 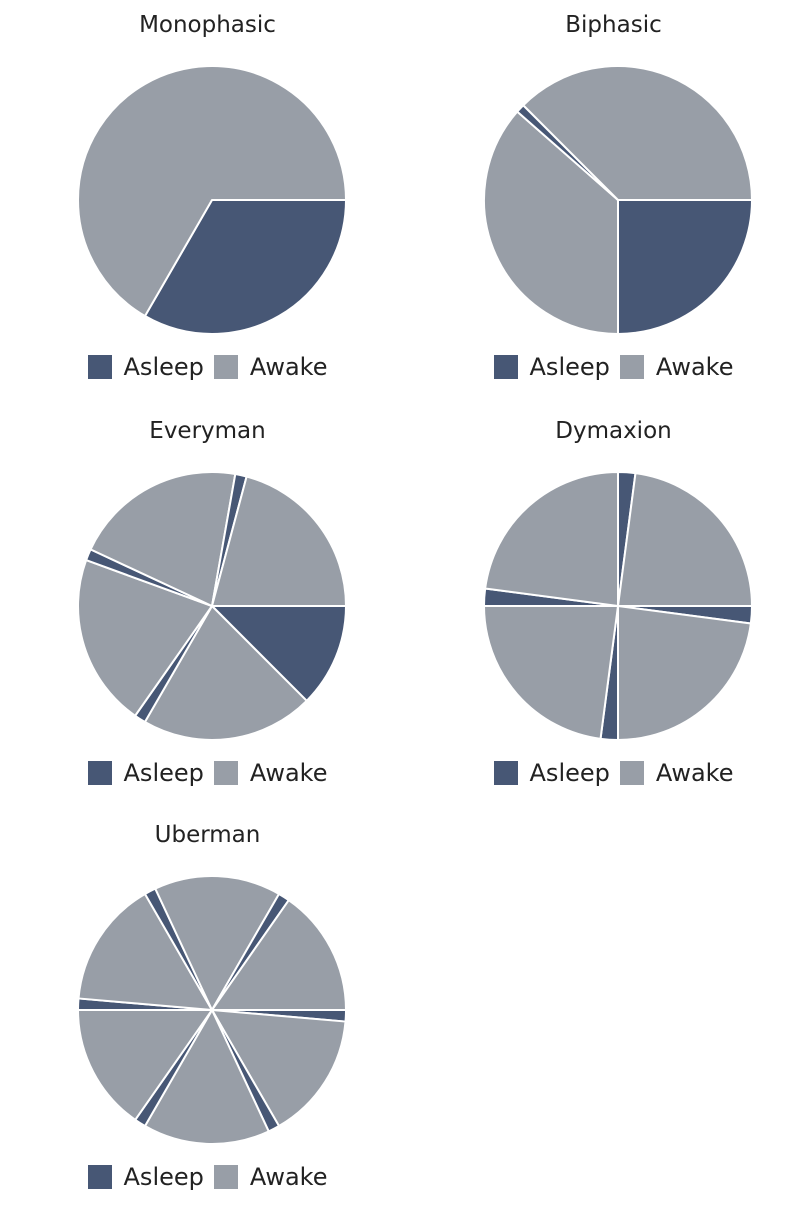 What do you see at coordinates (207, 431) in the screenshot?
I see `chart-title: Everyman` at bounding box center [207, 431].